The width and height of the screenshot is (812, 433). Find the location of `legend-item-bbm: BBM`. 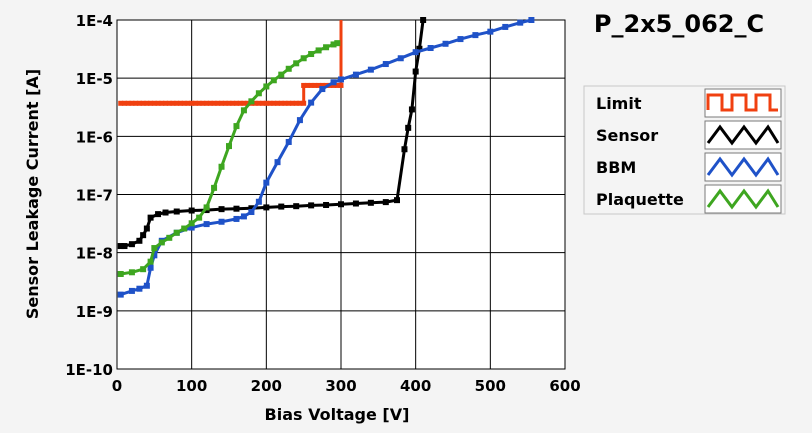

legend-item-bbm: BBM is located at coordinates (689, 167).